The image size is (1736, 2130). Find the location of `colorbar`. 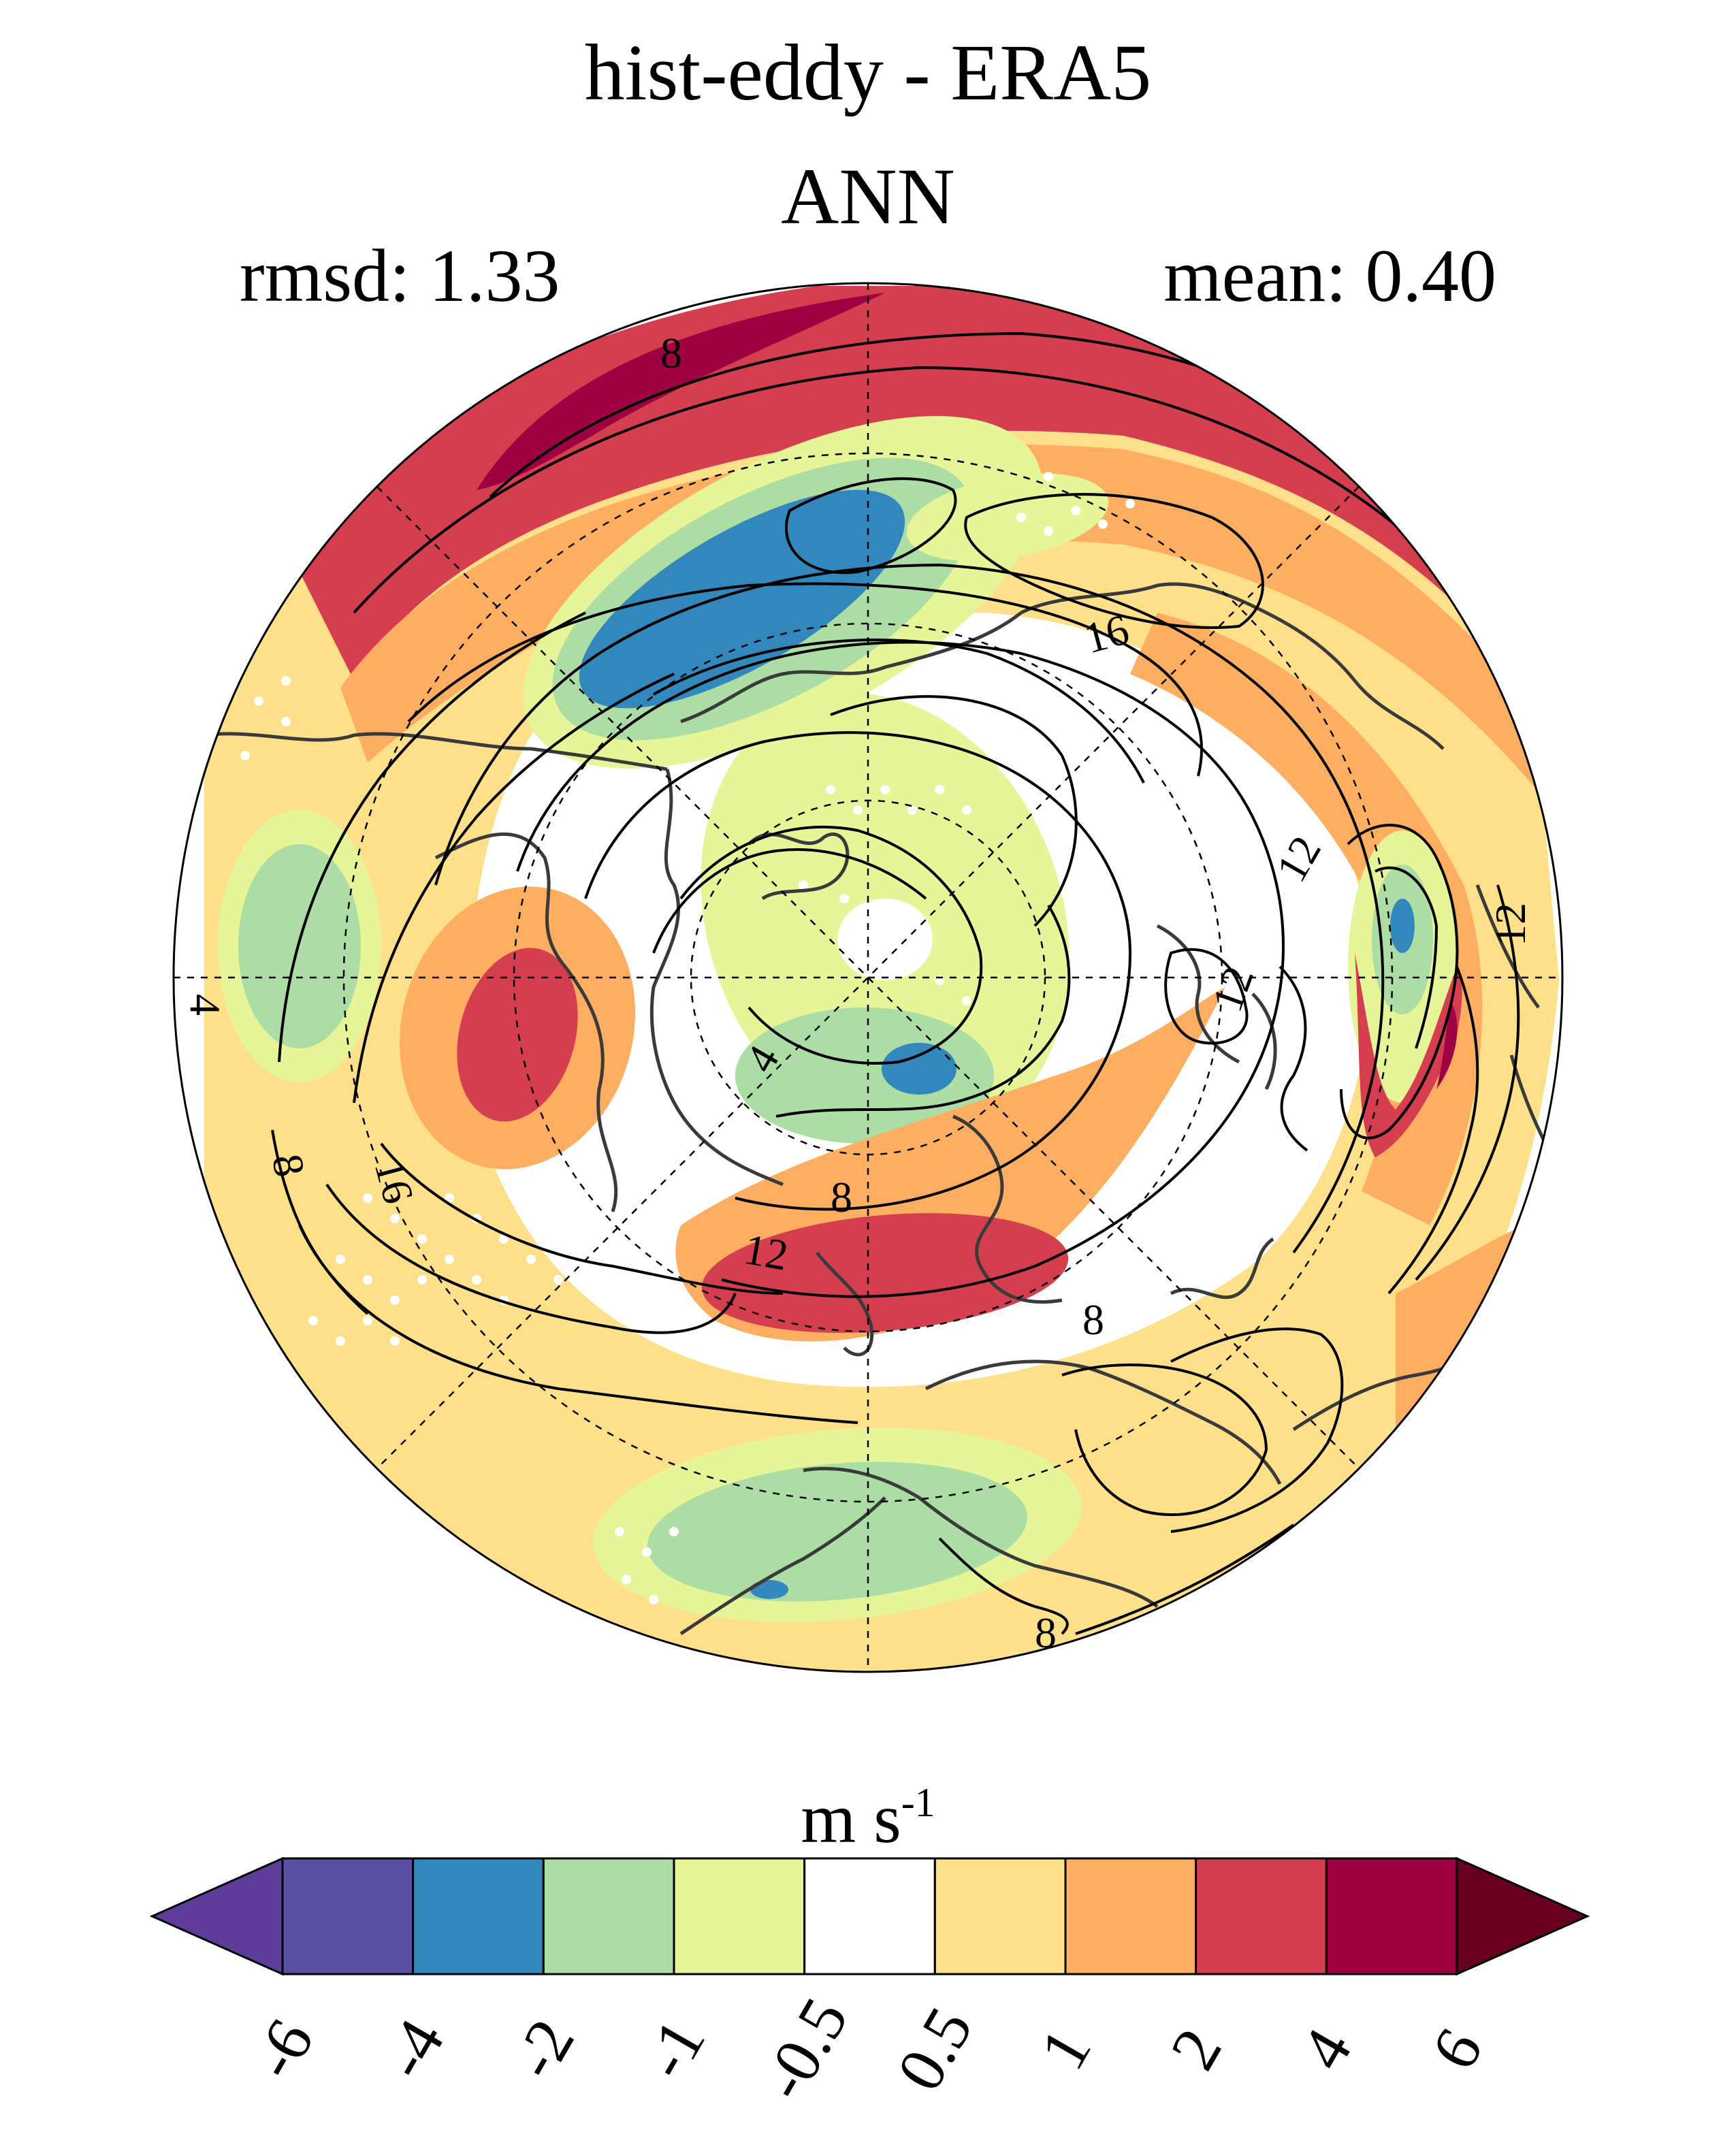

colorbar is located at coordinates (869, 1916).